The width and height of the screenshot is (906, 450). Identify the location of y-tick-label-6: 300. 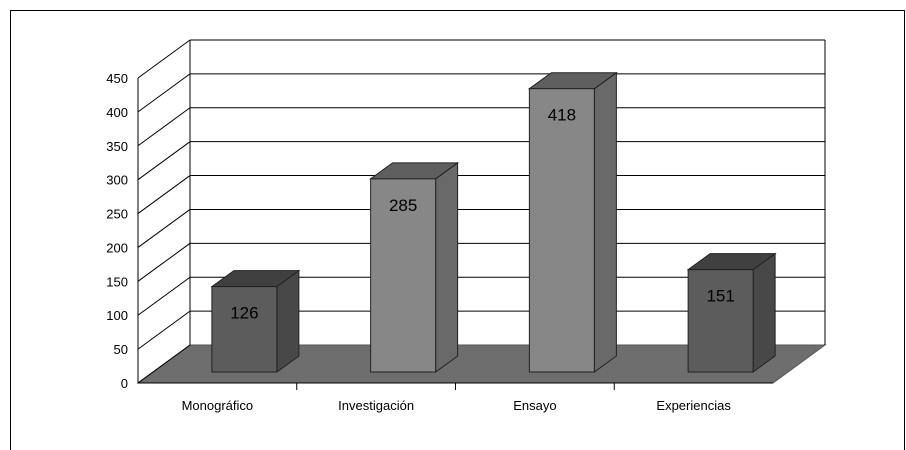
(117, 180).